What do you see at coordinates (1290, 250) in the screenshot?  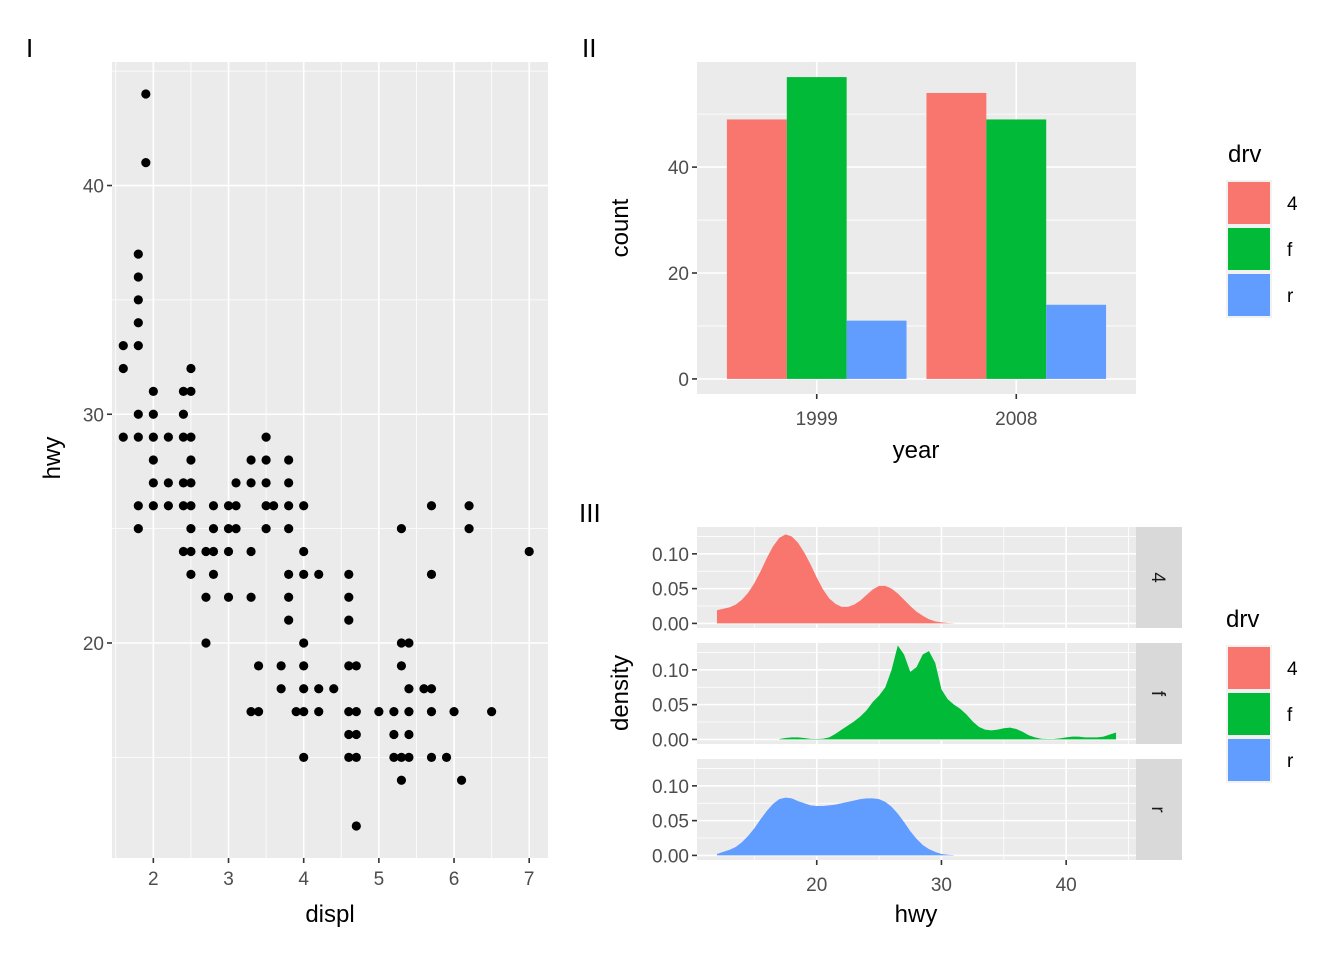 I see `legend-label-f: f` at bounding box center [1290, 250].